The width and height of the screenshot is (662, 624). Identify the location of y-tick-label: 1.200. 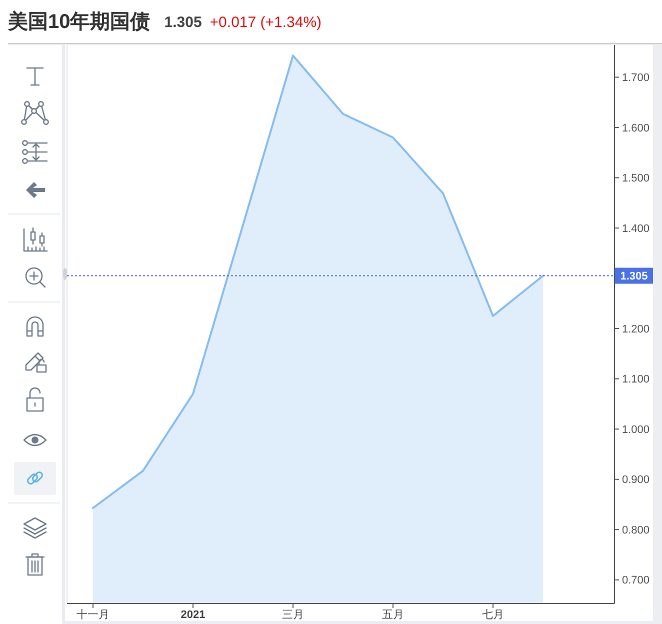
(636, 329).